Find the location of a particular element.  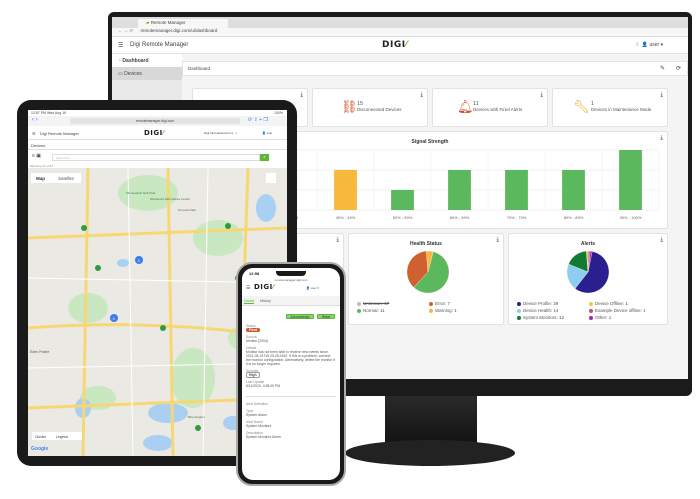

cluster-button: Cluster is located at coordinates (41, 437).